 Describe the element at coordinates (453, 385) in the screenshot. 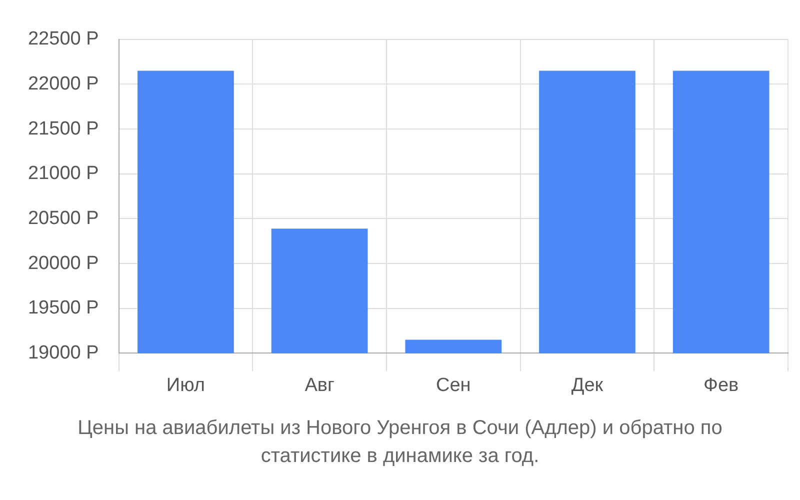

I see `x-tick-label: Сен` at that location.